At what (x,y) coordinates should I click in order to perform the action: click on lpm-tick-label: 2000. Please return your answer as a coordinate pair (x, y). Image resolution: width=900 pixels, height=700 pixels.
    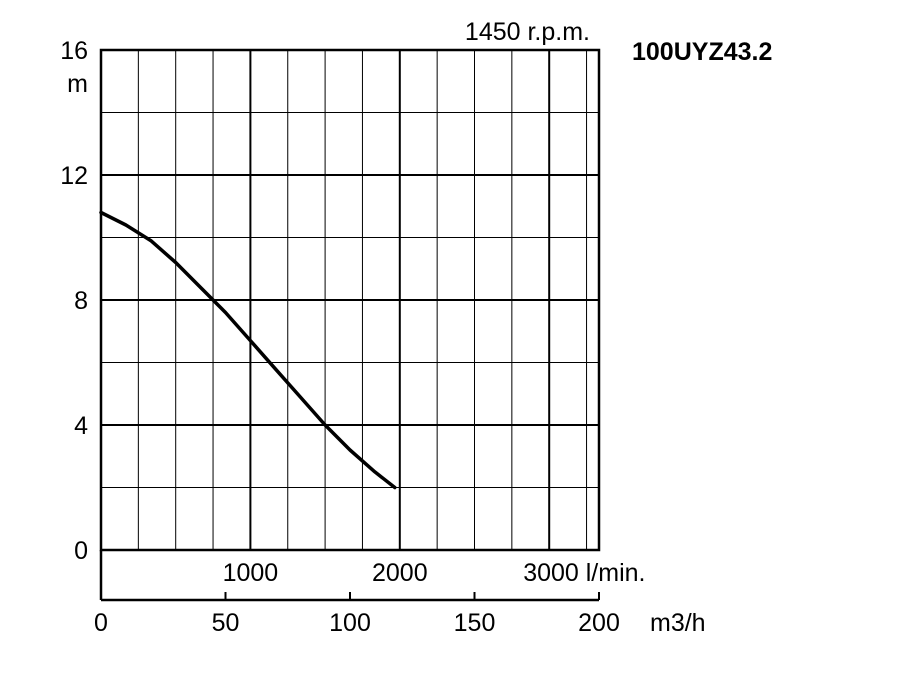
    Looking at the image, I should click on (400, 573).